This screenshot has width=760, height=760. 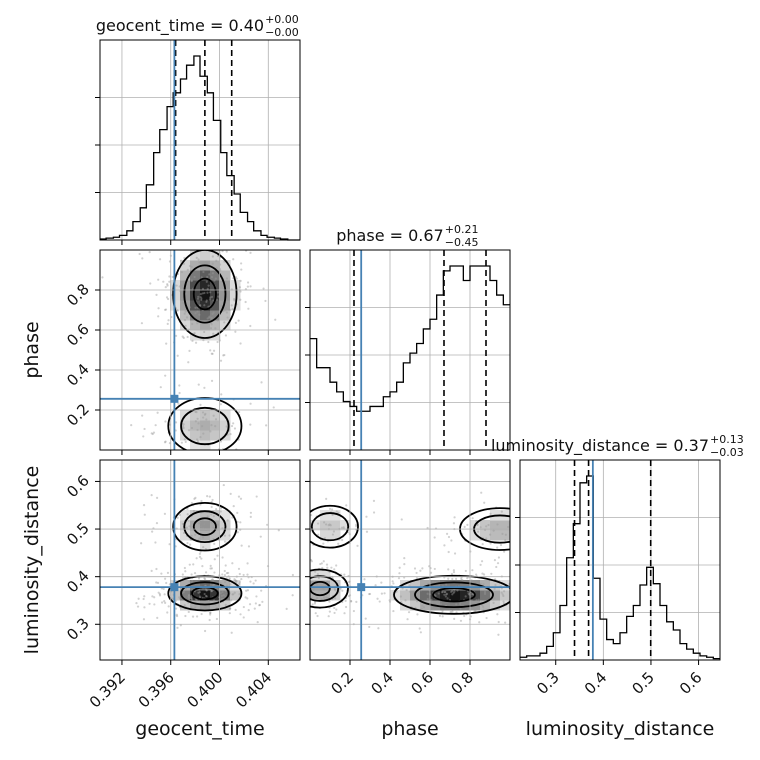 What do you see at coordinates (727, 439) in the screenshot?
I see `title-plus-error: +0.13` at bounding box center [727, 439].